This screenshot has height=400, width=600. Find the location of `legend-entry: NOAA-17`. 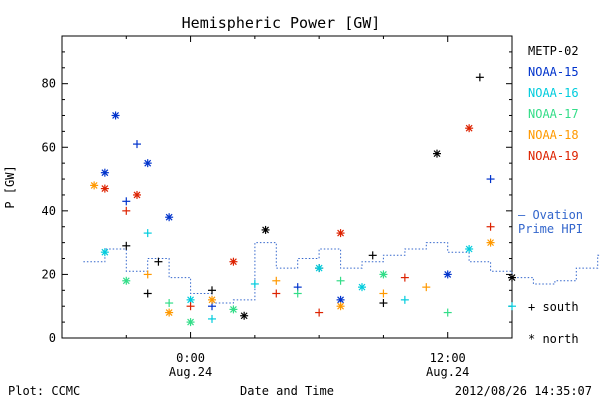

legend-entry: NOAA-17 is located at coordinates (553, 114).